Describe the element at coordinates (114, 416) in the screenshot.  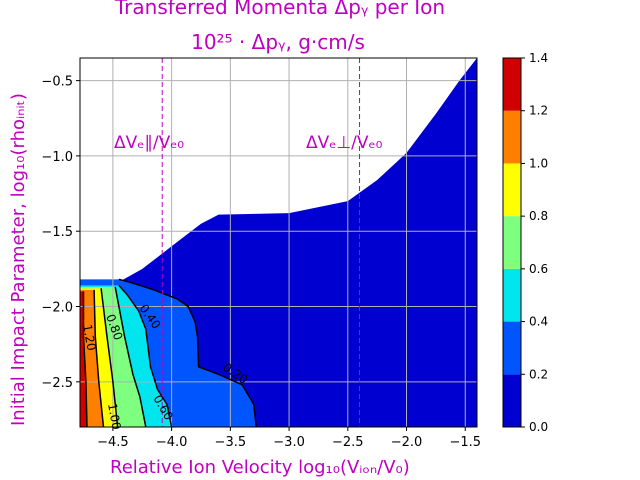
I see `contour-label-1.00: 1.00` at that location.